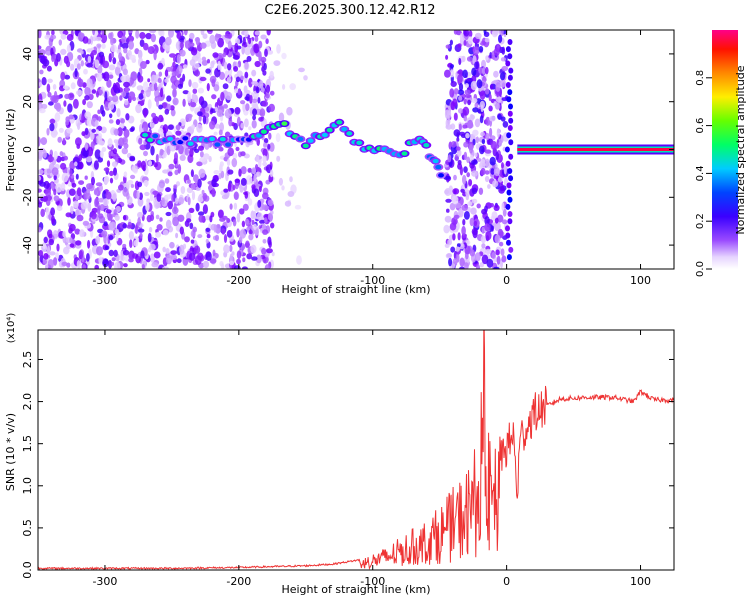 The width and height of the screenshot is (750, 600). Describe the element at coordinates (700, 269) in the screenshot. I see `colorbar-tick-label: 0.0` at that location.